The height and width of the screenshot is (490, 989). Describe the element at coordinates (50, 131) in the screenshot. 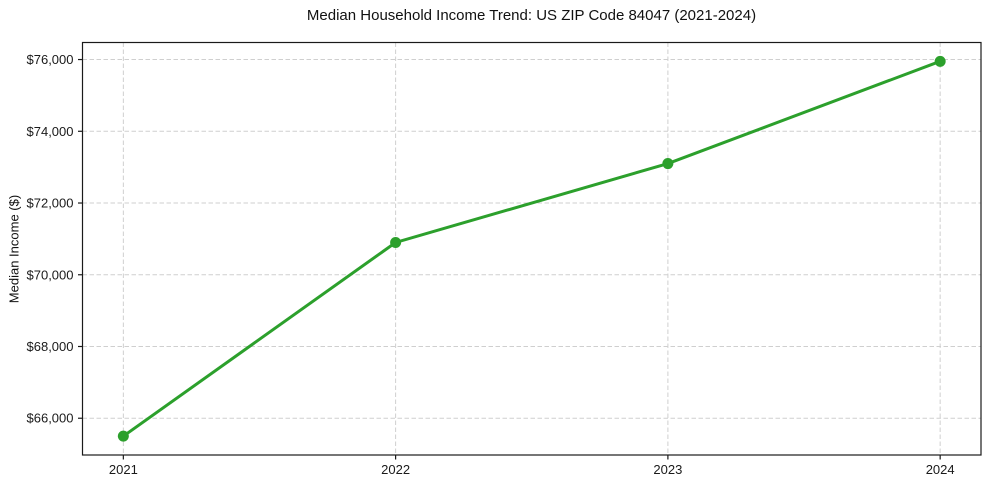

I see `y-tick-label: $74,000` at that location.